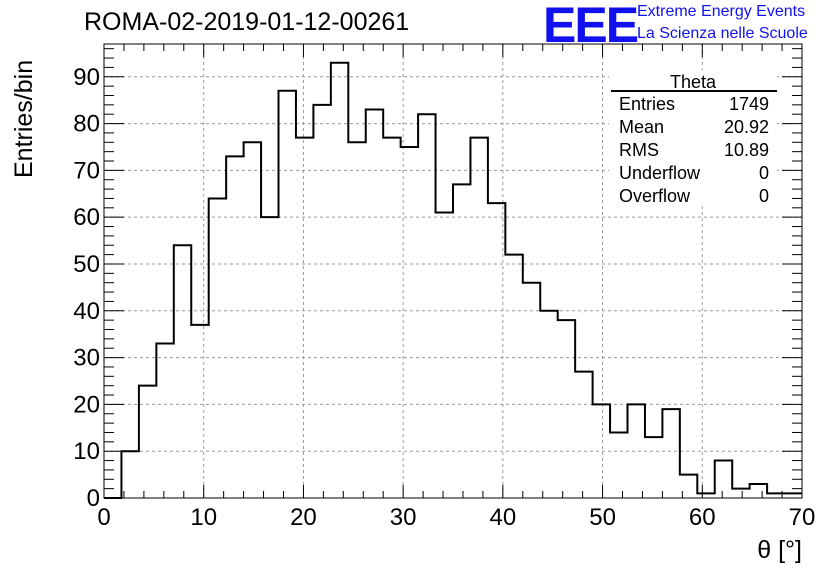 The image size is (836, 572). What do you see at coordinates (103, 517) in the screenshot?
I see `x-tick-label: 0` at bounding box center [103, 517].